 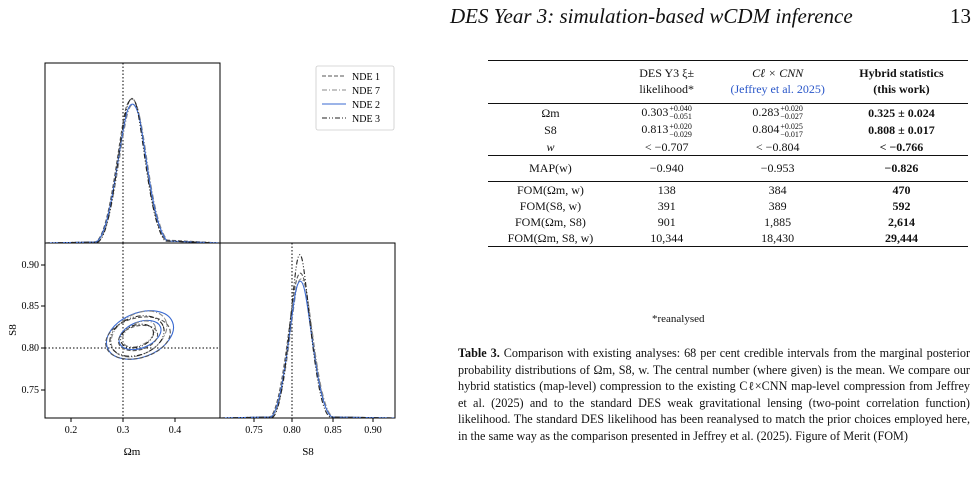 I want to click on table-cell: 389, so click(x=777, y=205).